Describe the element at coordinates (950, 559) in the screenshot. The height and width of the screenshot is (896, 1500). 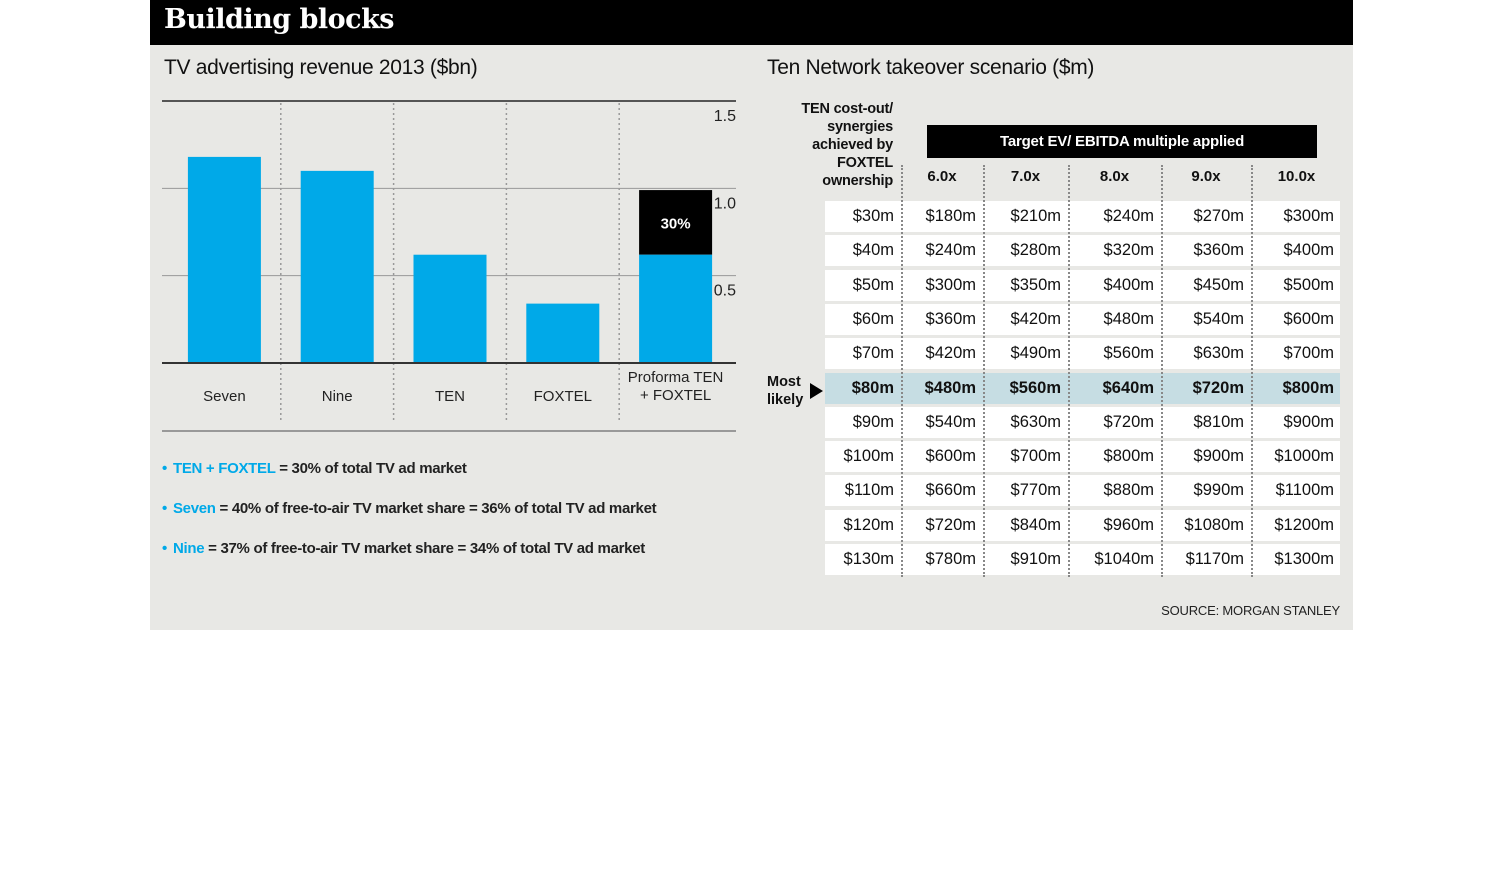
I see `table-cell: $780m` at that location.